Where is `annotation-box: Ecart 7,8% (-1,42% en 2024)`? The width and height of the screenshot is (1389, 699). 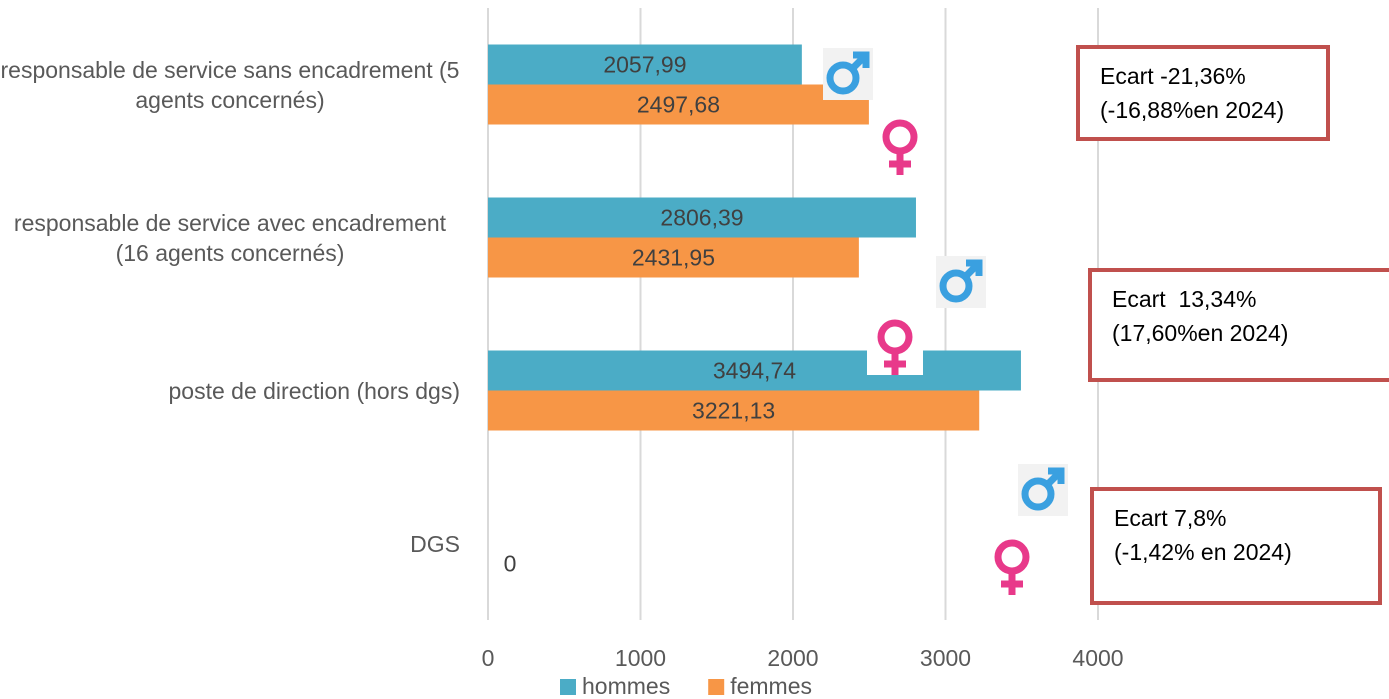
annotation-box: Ecart 7,8% (-1,42% en 2024) is located at coordinates (1236, 546).